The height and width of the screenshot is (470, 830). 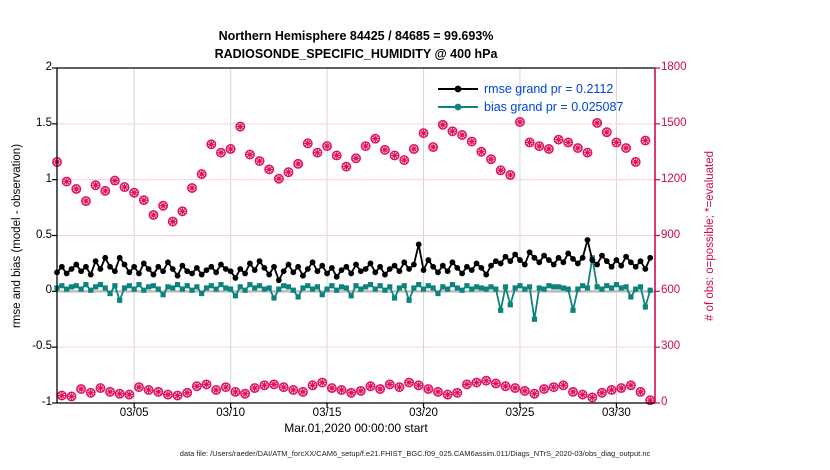 What do you see at coordinates (48, 290) in the screenshot?
I see `left-y-tick-label: 0` at bounding box center [48, 290].